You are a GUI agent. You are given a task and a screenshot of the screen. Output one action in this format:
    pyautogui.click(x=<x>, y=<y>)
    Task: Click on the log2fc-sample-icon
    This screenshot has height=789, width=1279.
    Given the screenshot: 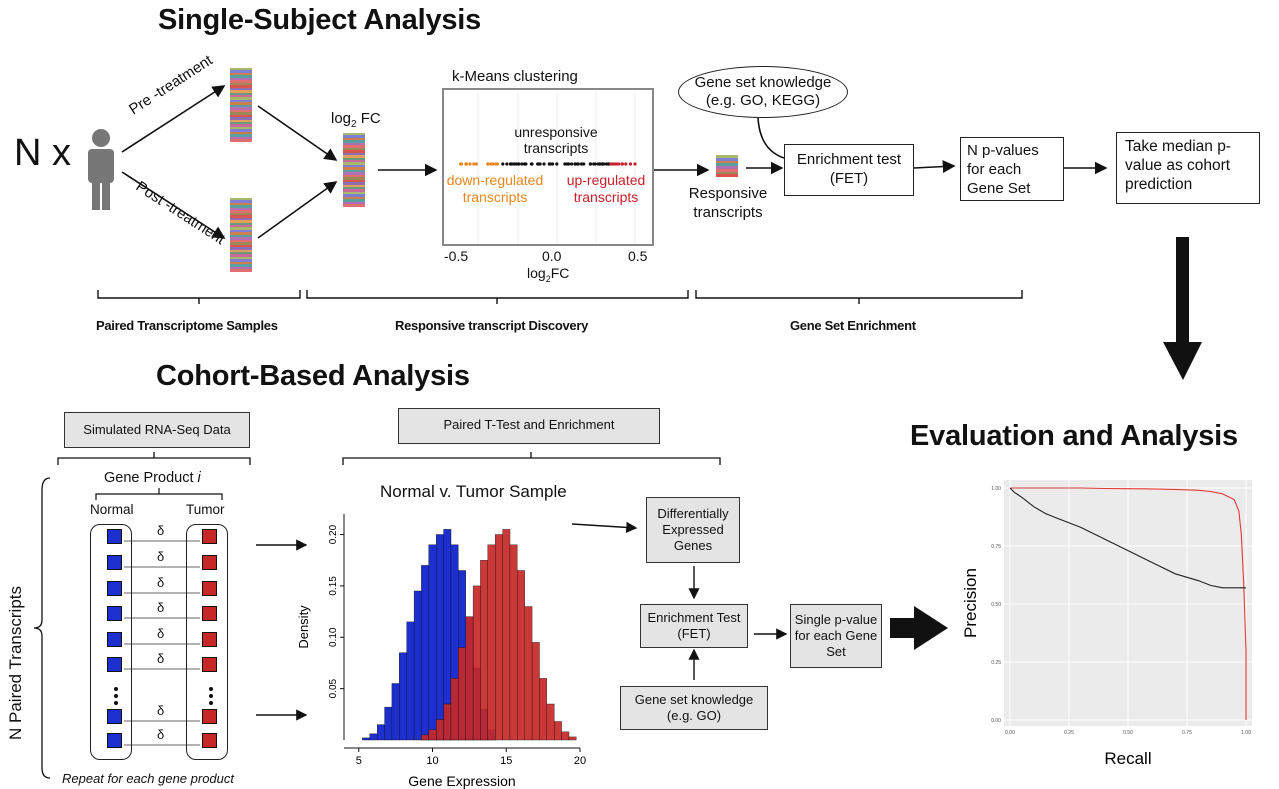 What is the action you would take?
    pyautogui.click(x=354, y=170)
    